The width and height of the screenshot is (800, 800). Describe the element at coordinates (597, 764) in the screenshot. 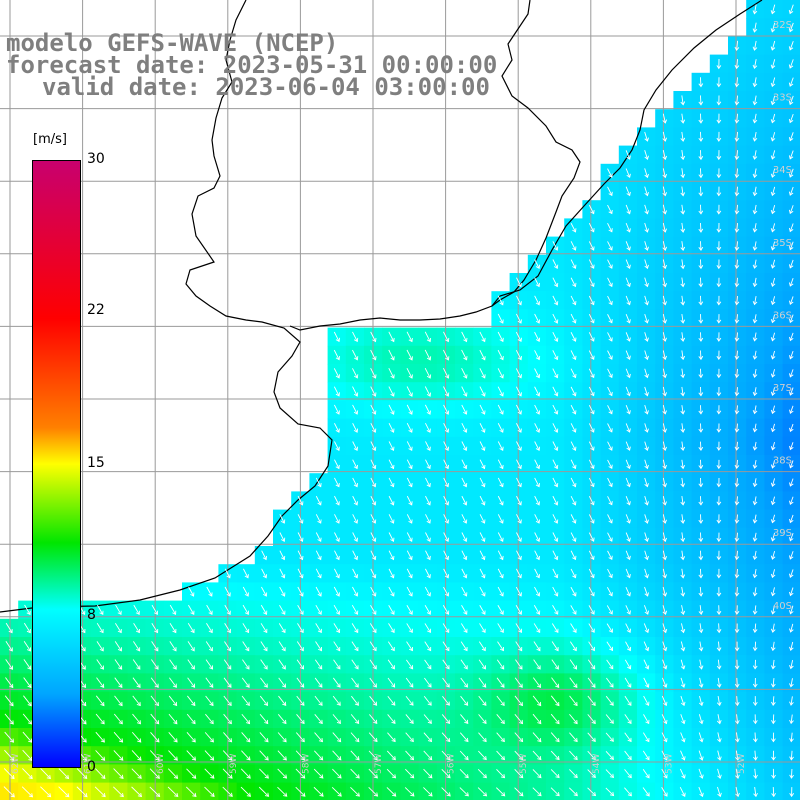

I see `longitude-label: 54W` at that location.